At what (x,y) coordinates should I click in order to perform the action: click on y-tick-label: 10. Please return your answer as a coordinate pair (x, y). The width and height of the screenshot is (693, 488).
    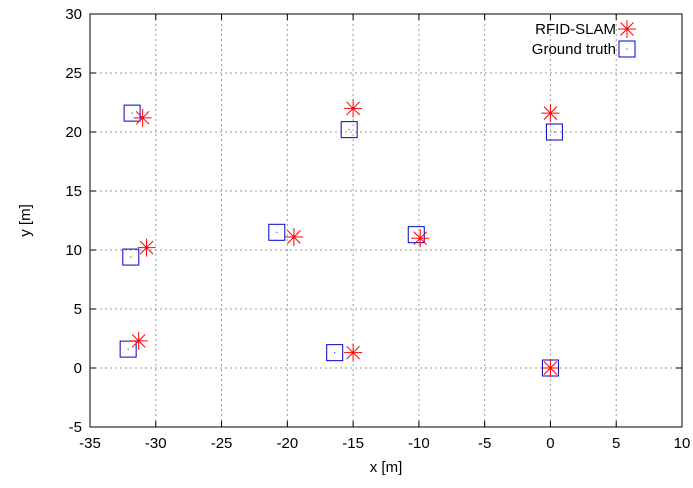
    Looking at the image, I should click on (73, 250).